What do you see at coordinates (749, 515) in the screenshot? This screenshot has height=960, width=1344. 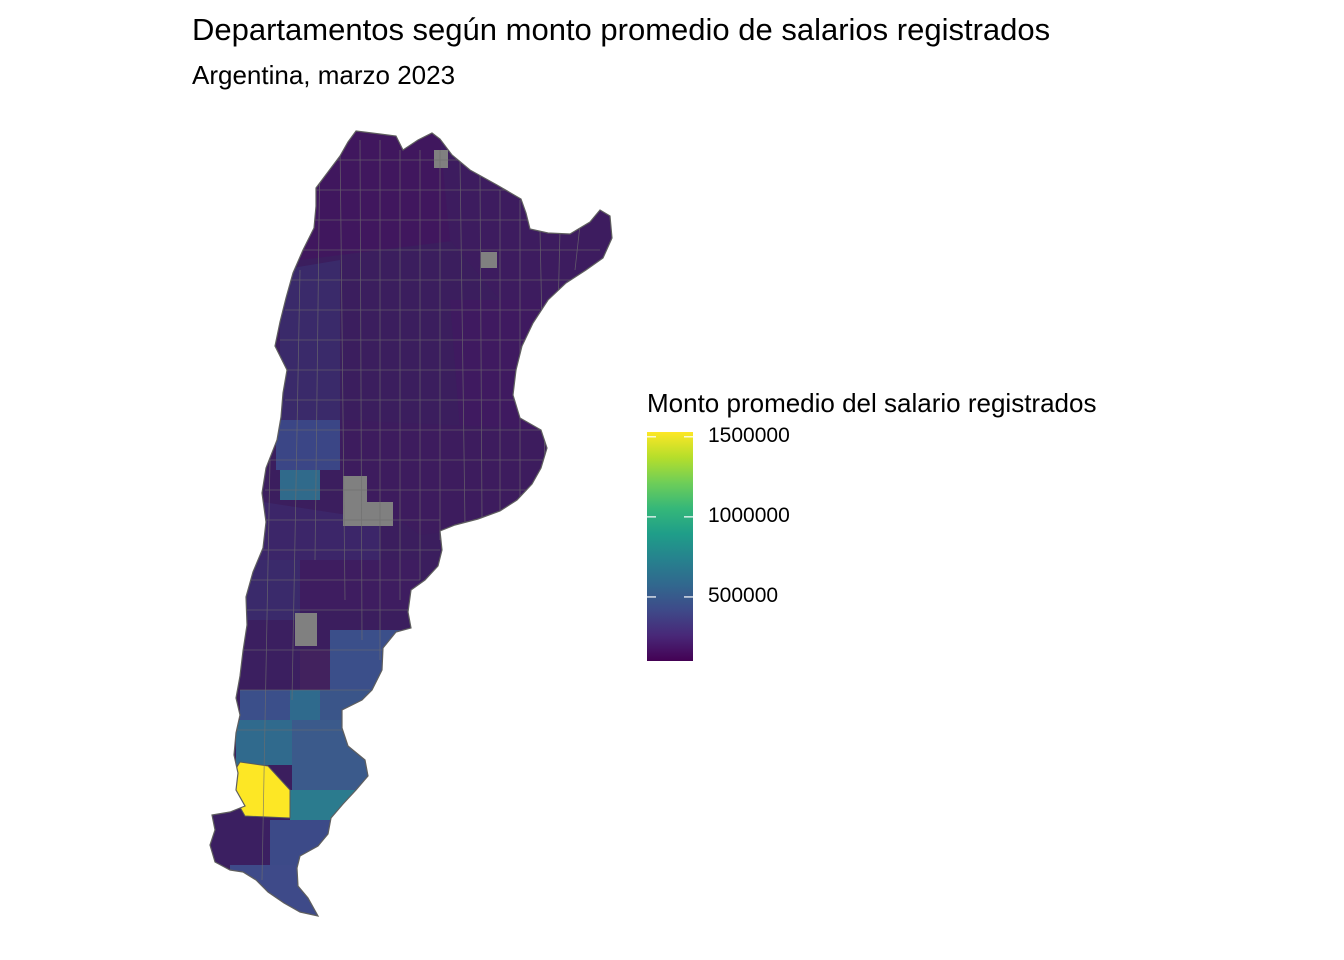 I see `legend-label: 1000000` at bounding box center [749, 515].